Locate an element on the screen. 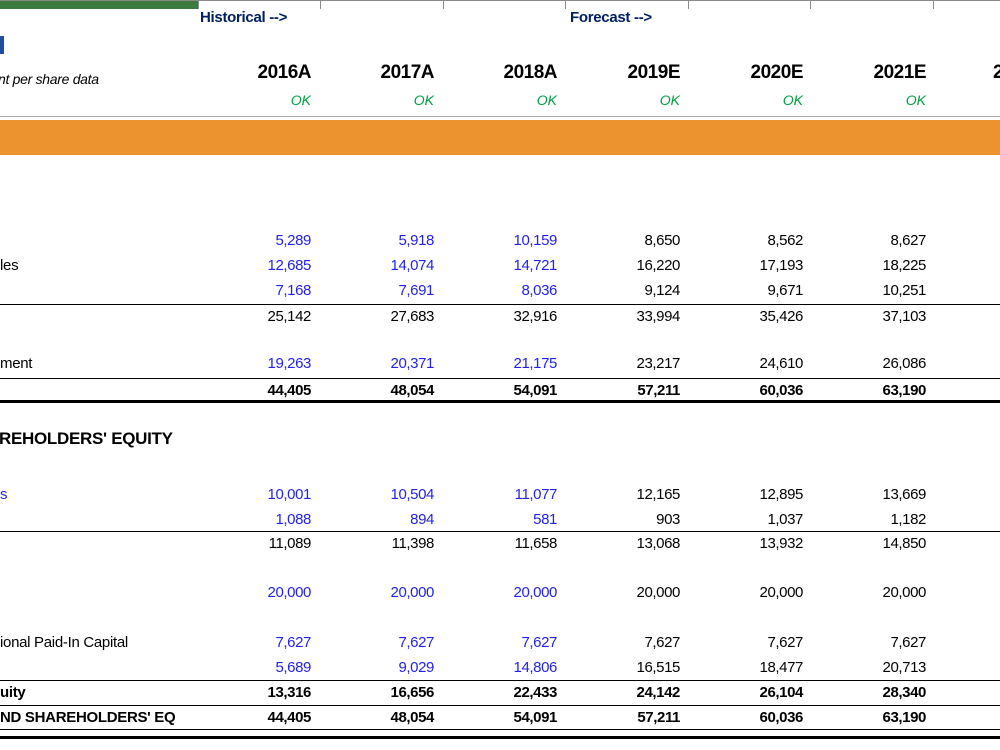  cell-2016A: 25,142 is located at coordinates (289, 316).